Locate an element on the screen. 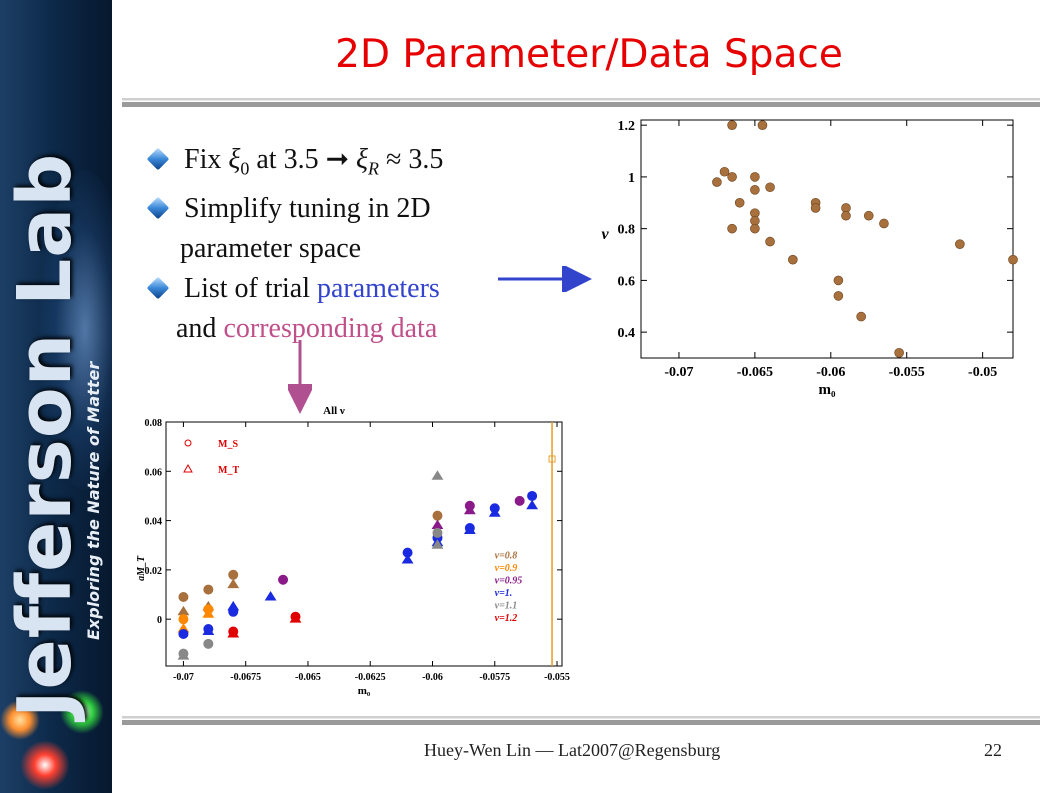  x-tick-label: -0.05 is located at coordinates (982, 372).